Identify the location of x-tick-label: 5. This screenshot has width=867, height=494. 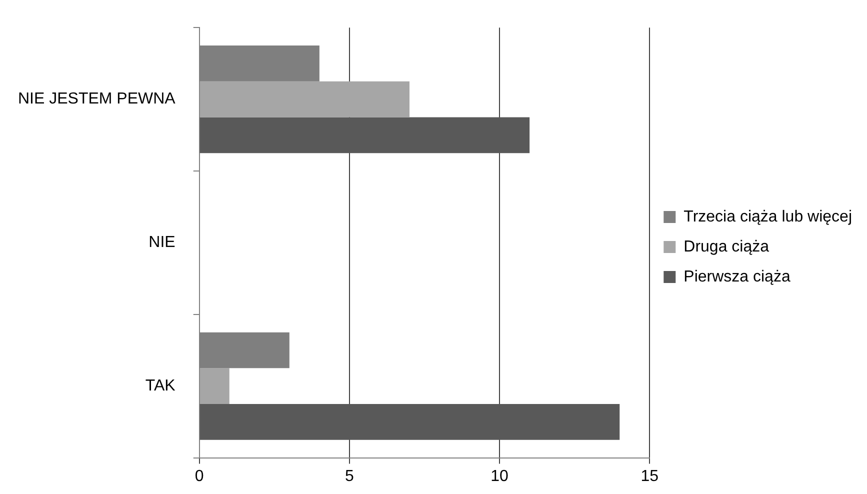
(349, 476).